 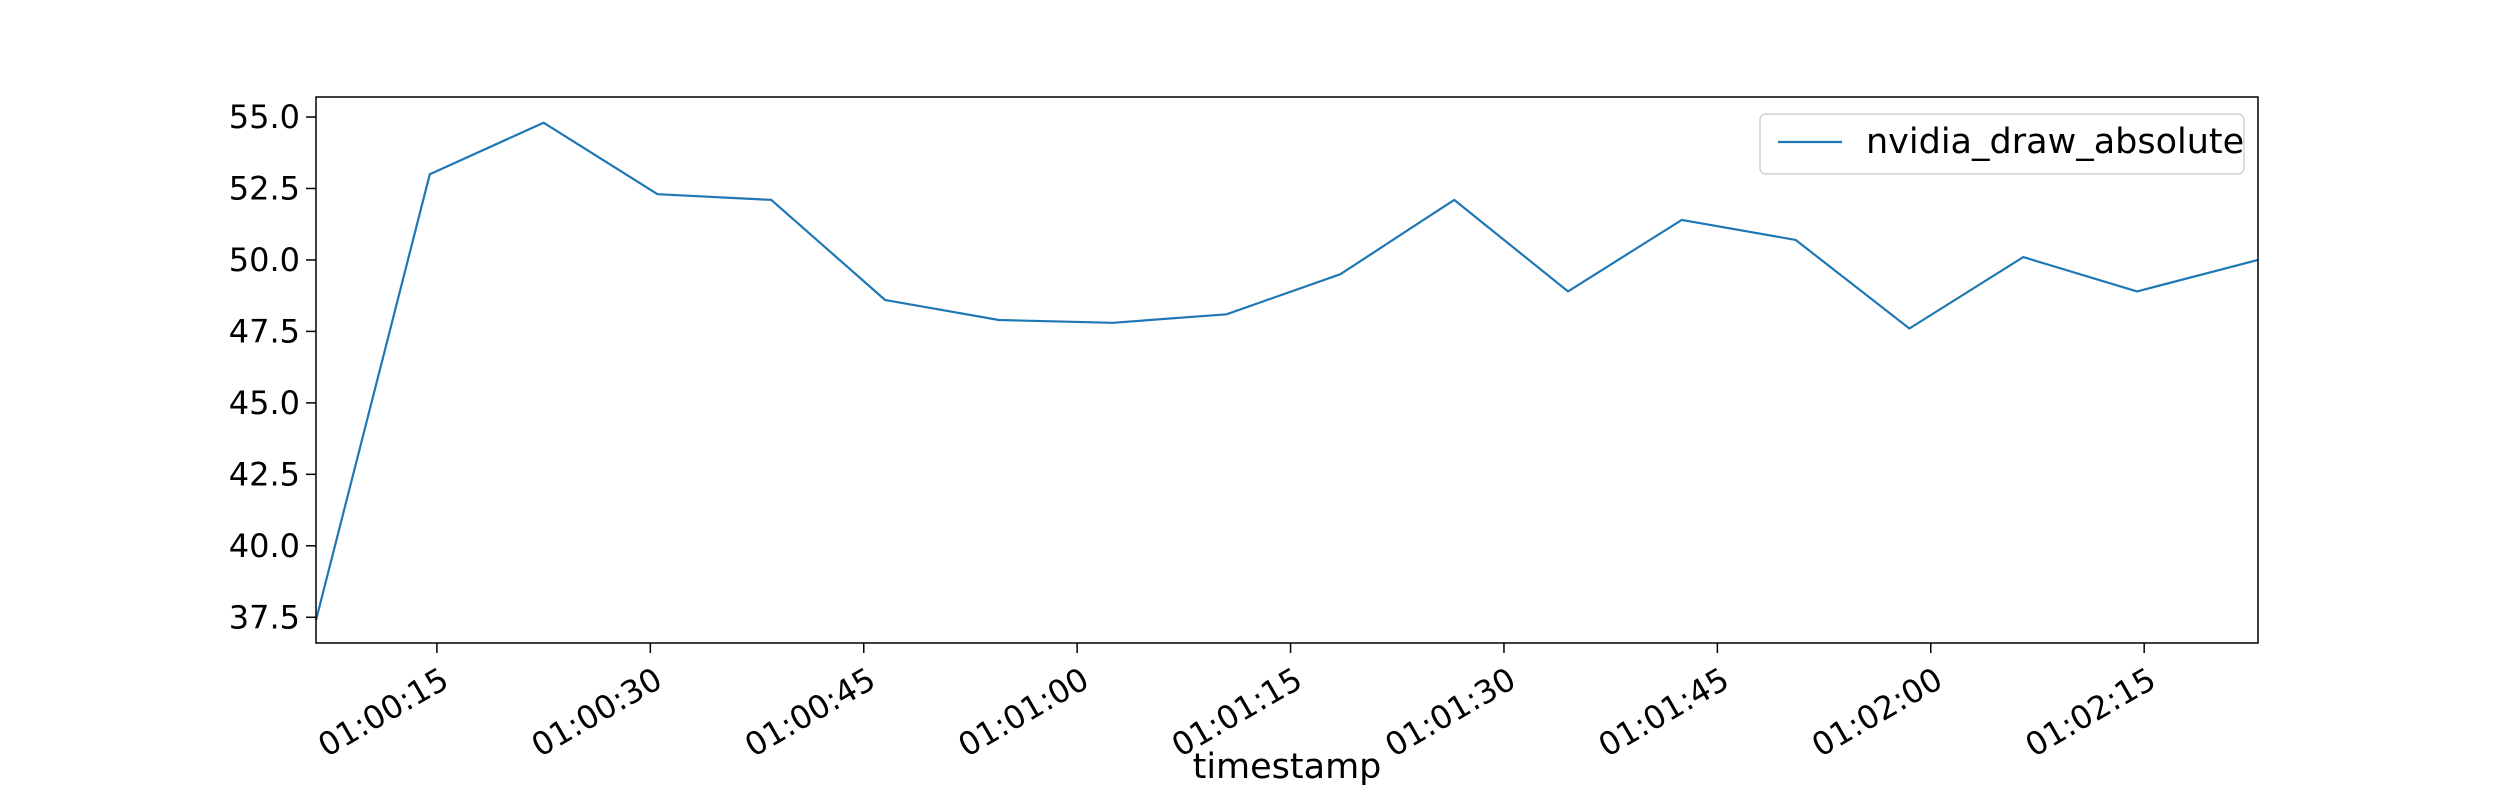 What do you see at coordinates (264, 474) in the screenshot?
I see `y-tick-label: 42.5` at bounding box center [264, 474].